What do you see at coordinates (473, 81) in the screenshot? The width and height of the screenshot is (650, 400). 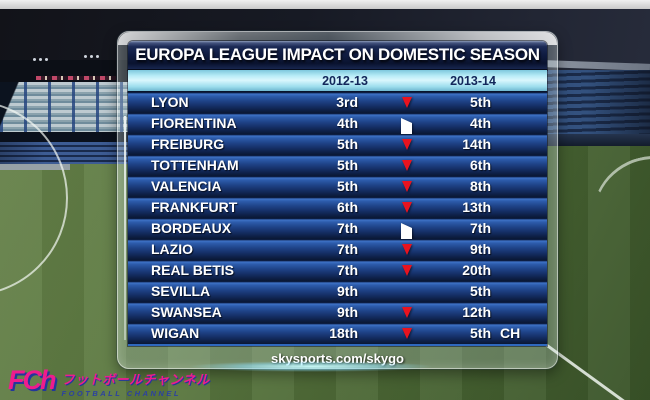 I see `season-column-2013-14: 2013-14` at bounding box center [473, 81].